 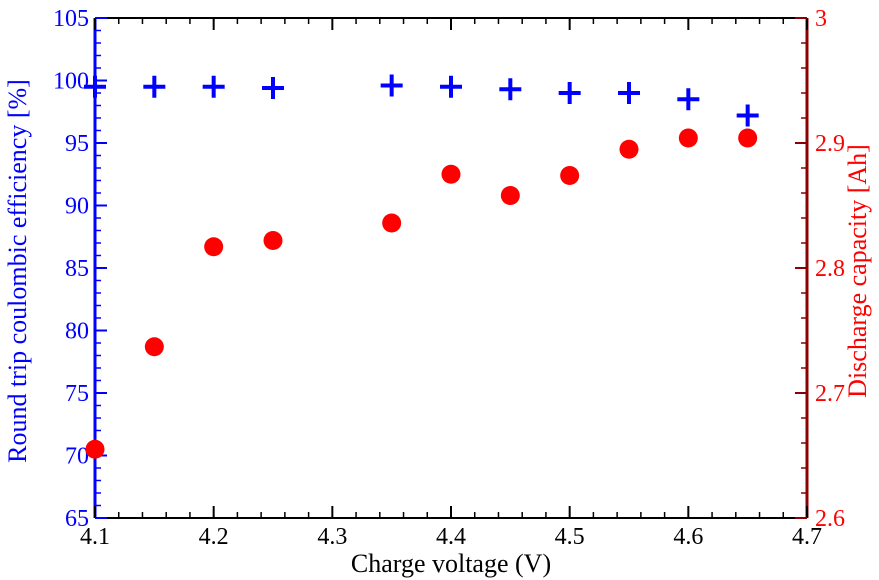 I want to click on left-y-tick-label: 75, so click(x=77, y=394).